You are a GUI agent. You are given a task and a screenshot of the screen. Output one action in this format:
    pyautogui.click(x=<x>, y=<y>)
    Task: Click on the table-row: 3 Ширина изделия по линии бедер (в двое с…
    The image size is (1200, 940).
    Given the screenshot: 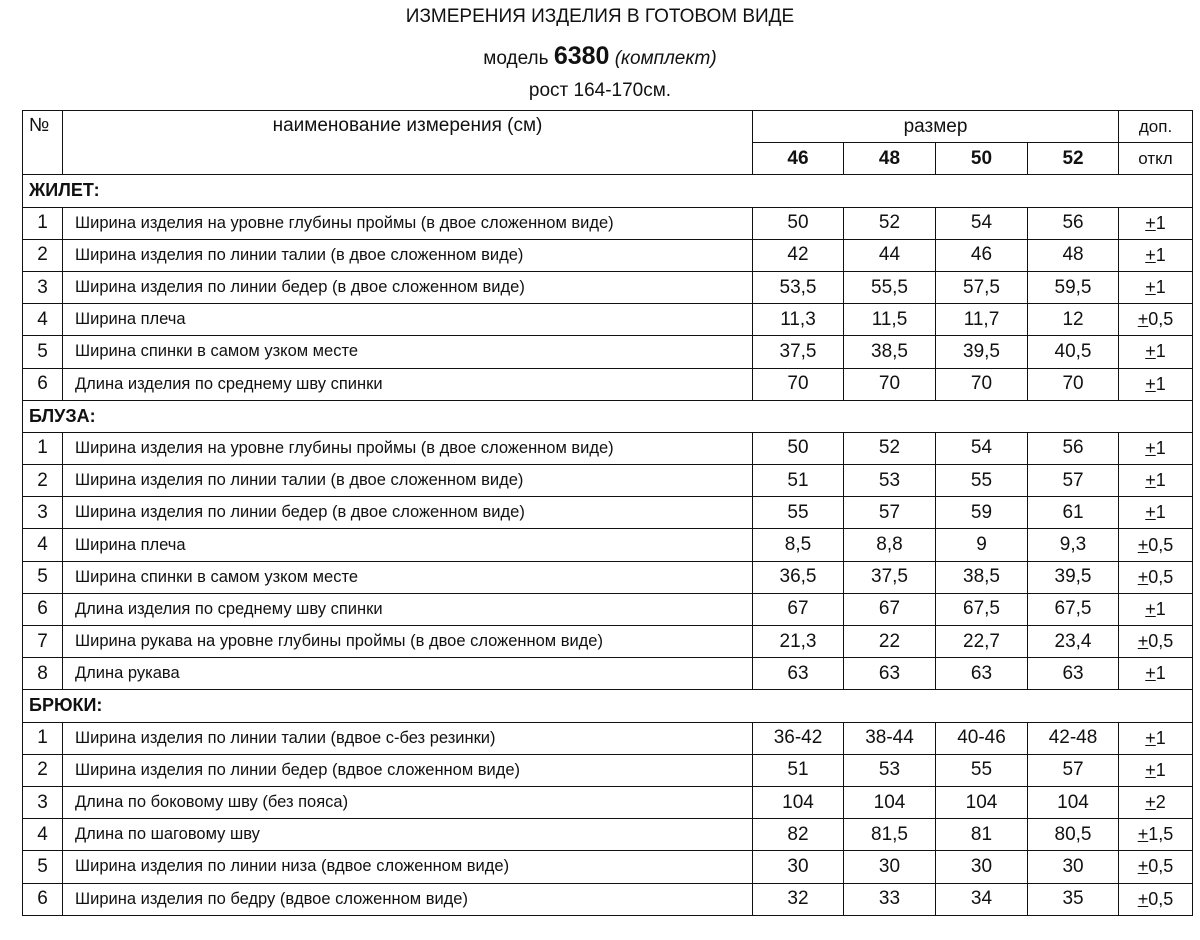 What is the action you would take?
    pyautogui.click(x=608, y=513)
    